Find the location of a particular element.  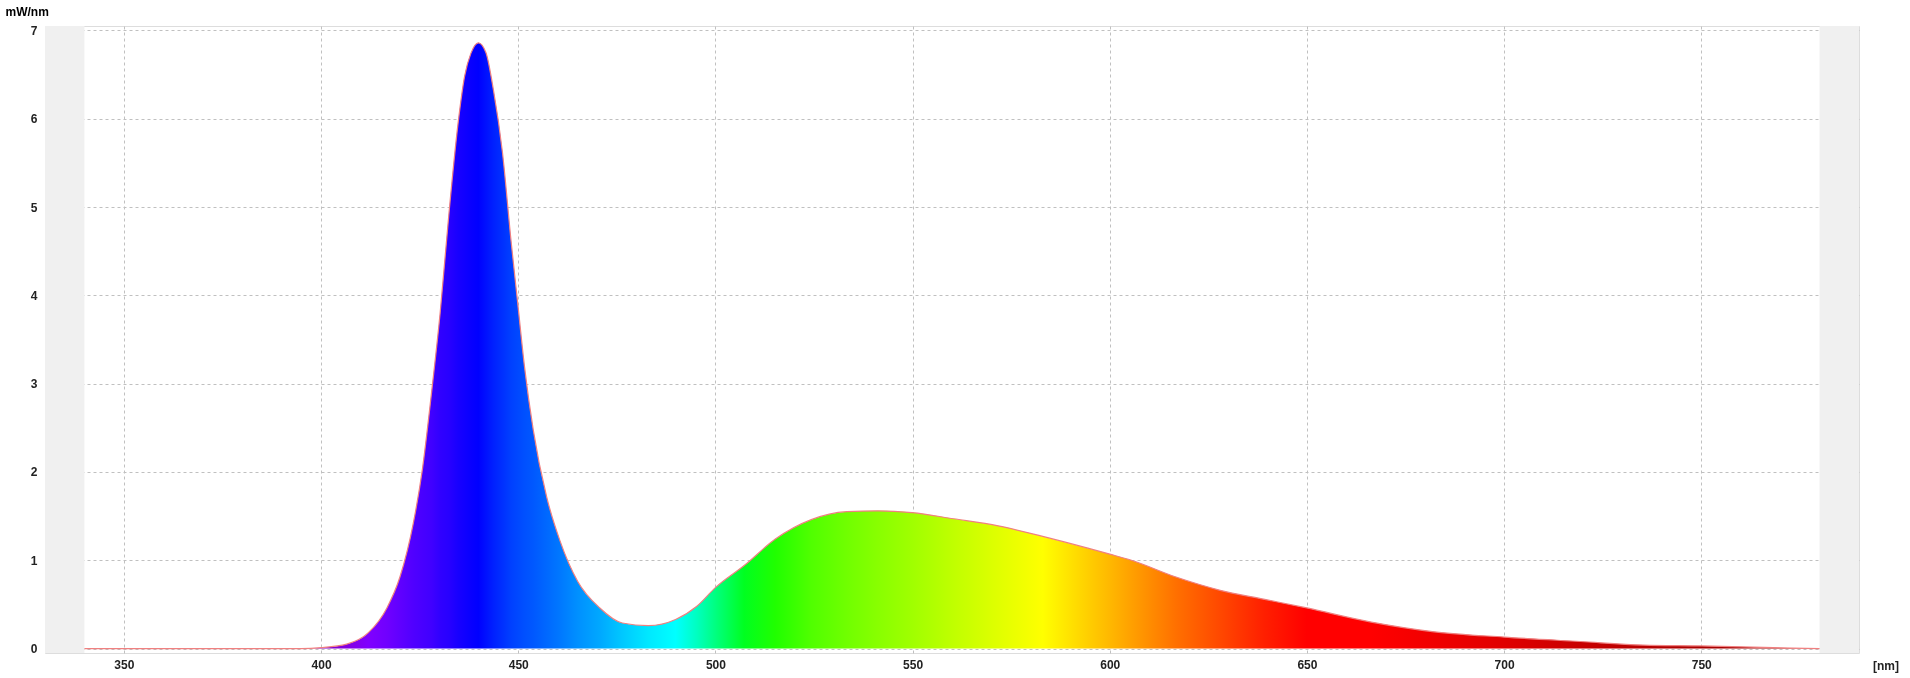

x-tick-label: 450 is located at coordinates (519, 664).